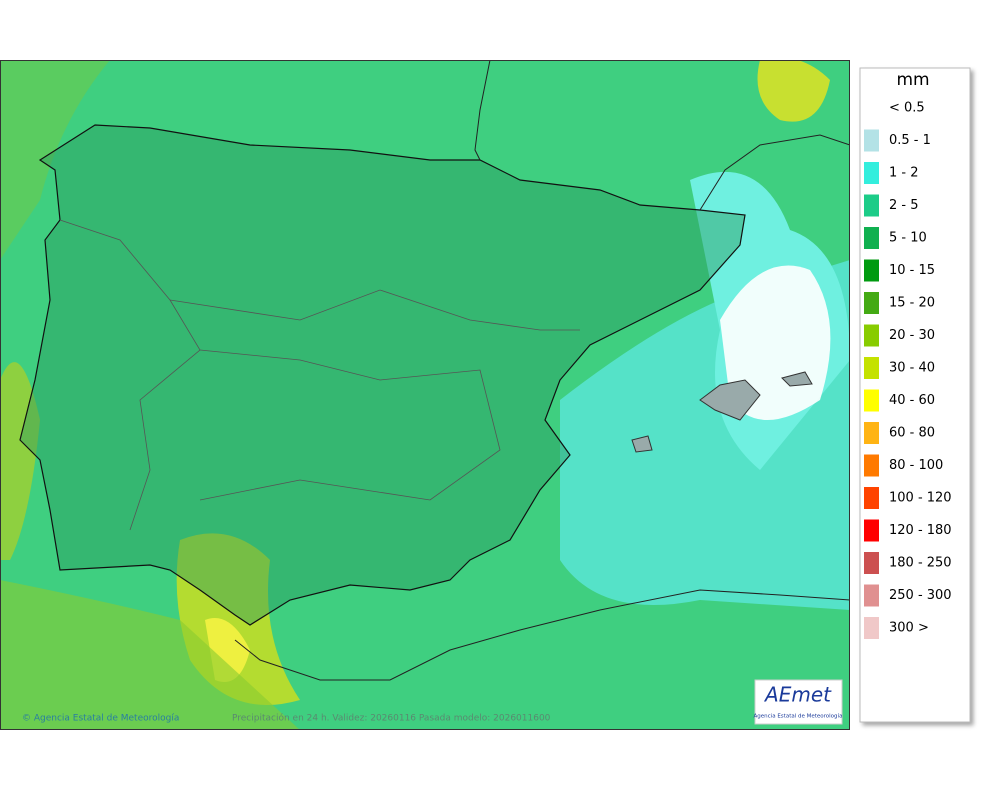  Describe the element at coordinates (642, 444) in the screenshot. I see `ibiza` at that location.